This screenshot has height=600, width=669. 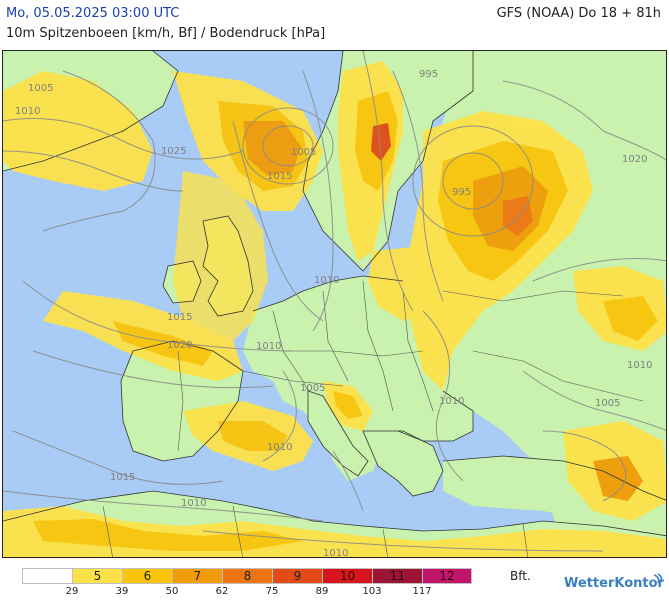 What do you see at coordinates (168, 535) in the screenshot?
I see `gust-bft6-africa` at bounding box center [168, 535].